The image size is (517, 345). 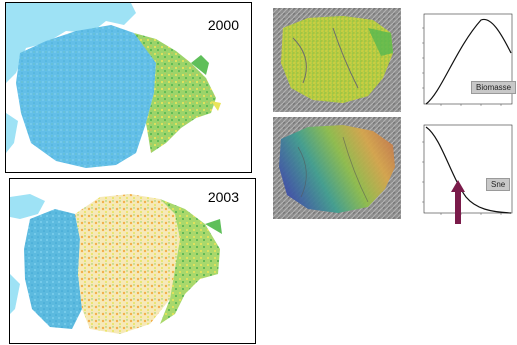 What do you see at coordinates (337, 168) in the screenshot?
I see `relief-map-snow` at bounding box center [337, 168].